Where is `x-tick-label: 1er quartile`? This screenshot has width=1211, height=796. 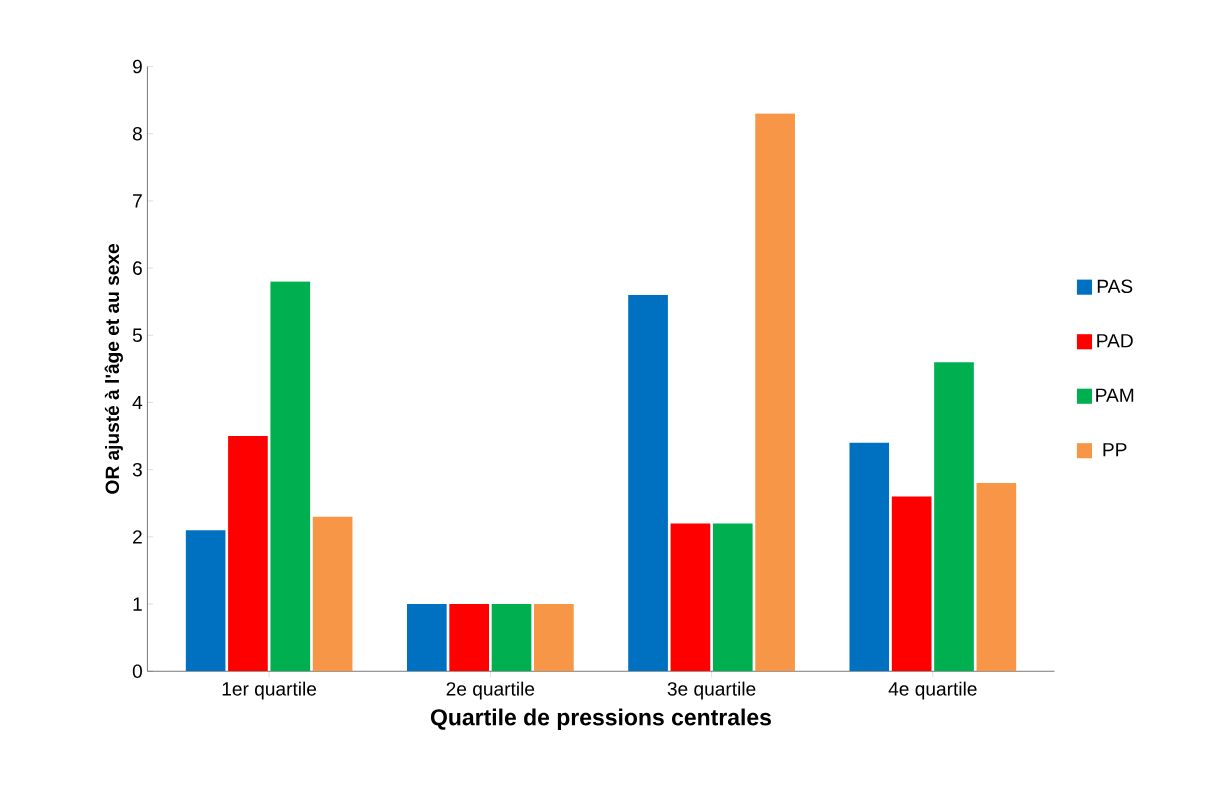 x-tick-label: 1er quartile is located at coordinates (269, 690).